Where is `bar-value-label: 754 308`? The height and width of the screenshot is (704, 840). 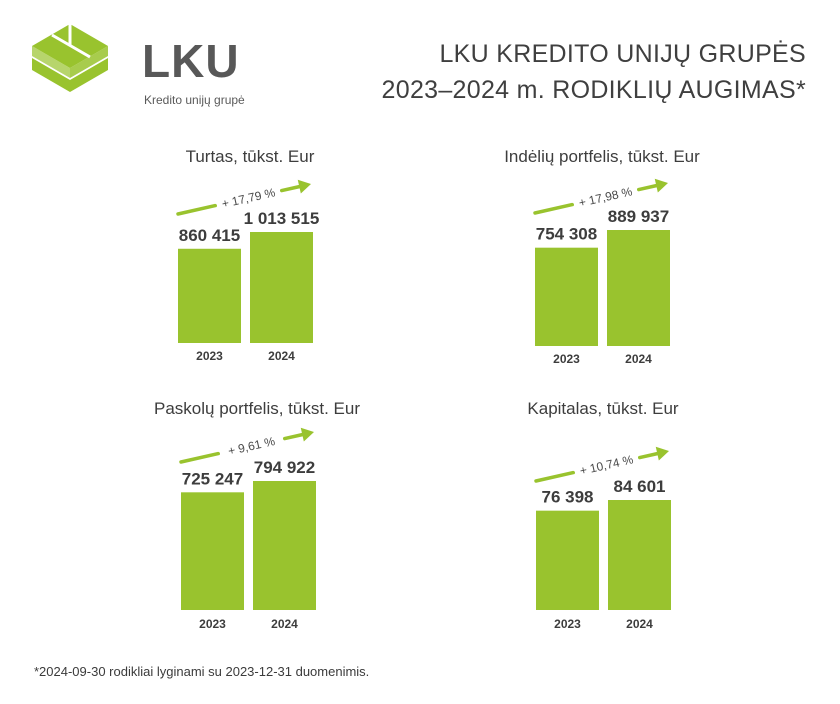
bar-value-label: 754 308 is located at coordinates (566, 234).